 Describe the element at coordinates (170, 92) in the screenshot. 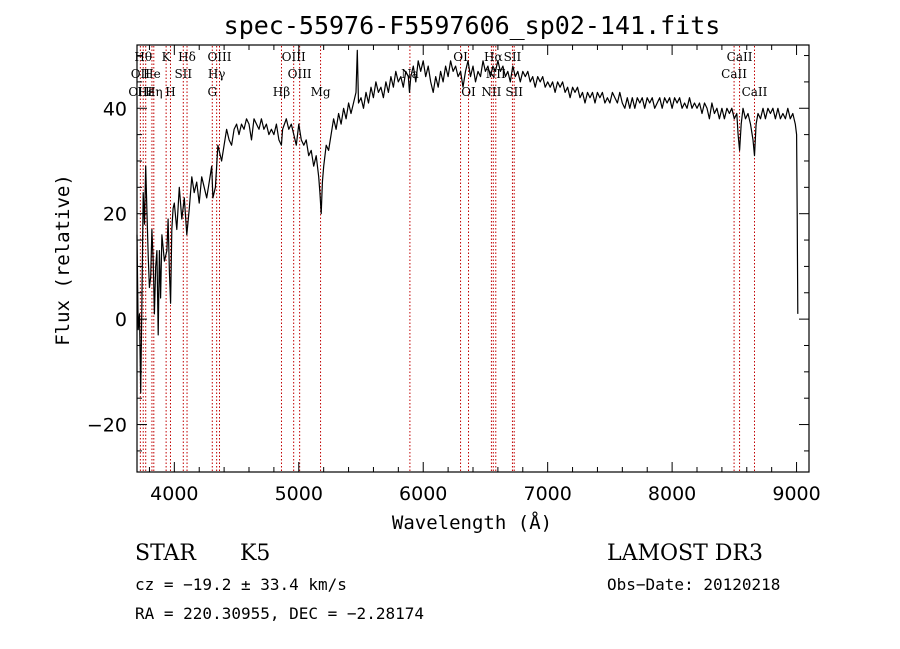

I see `emission-line-label: H` at that location.